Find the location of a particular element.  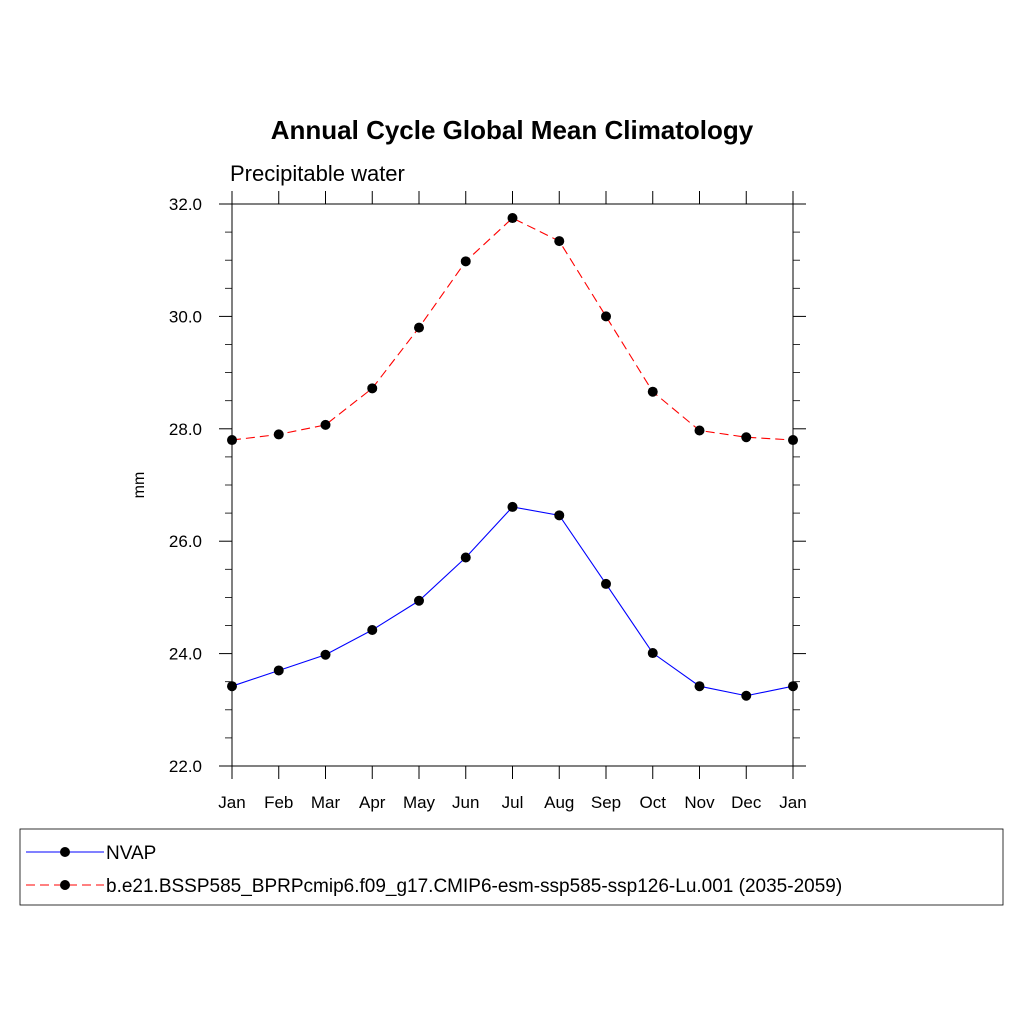

y-tick-label: 24.0 is located at coordinates (185, 654).